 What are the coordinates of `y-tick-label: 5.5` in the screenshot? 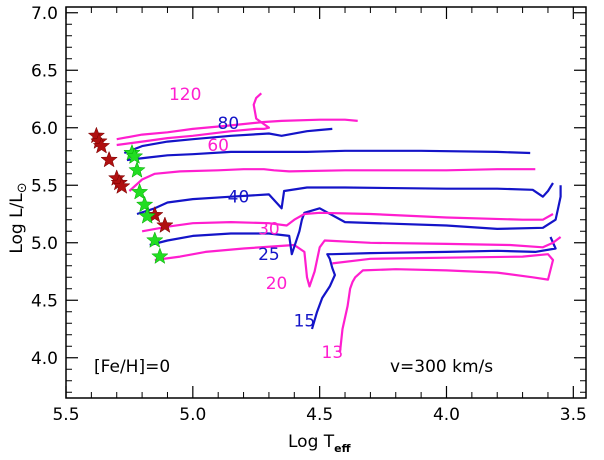 It's located at (44, 186).